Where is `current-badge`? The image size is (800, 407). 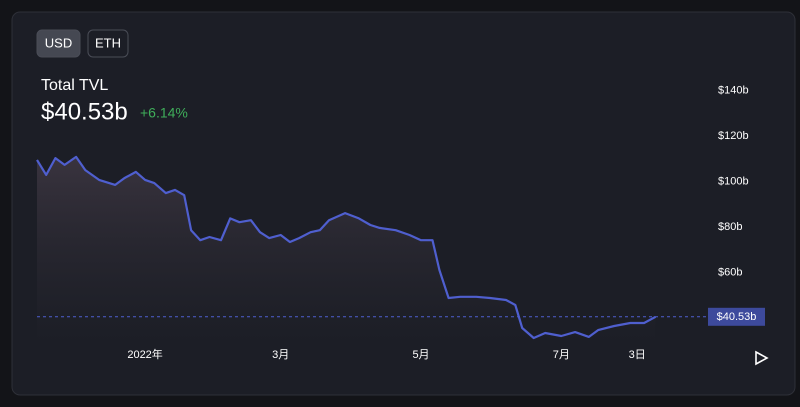 current-badge is located at coordinates (736, 316).